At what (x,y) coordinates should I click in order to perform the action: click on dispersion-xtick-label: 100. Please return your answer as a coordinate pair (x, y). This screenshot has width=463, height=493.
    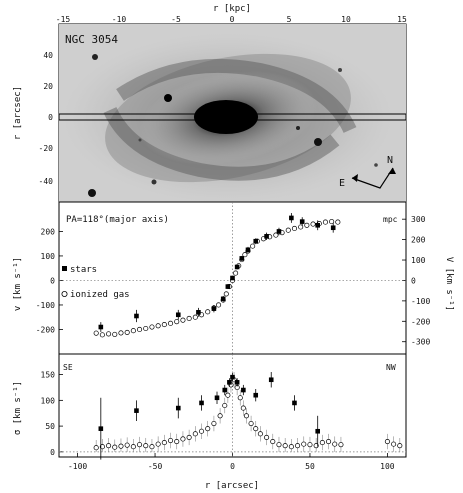
    Looking at the image, I should click on (387, 466).